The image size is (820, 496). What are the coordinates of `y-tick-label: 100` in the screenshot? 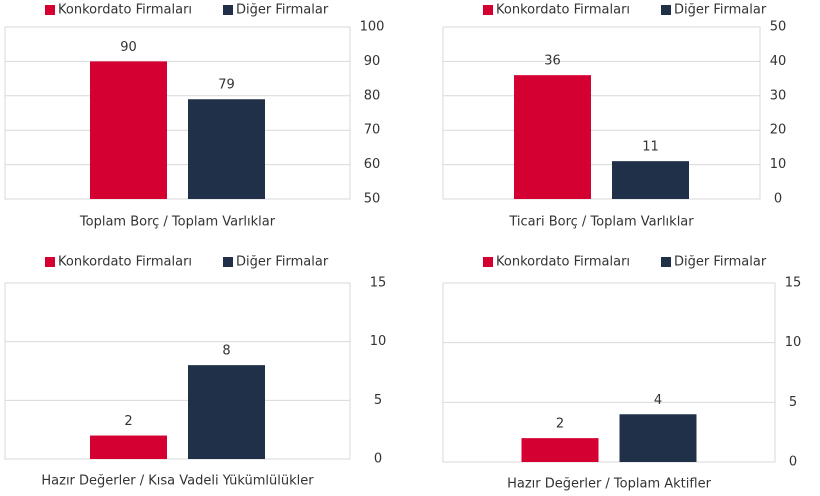 It's located at (372, 27).